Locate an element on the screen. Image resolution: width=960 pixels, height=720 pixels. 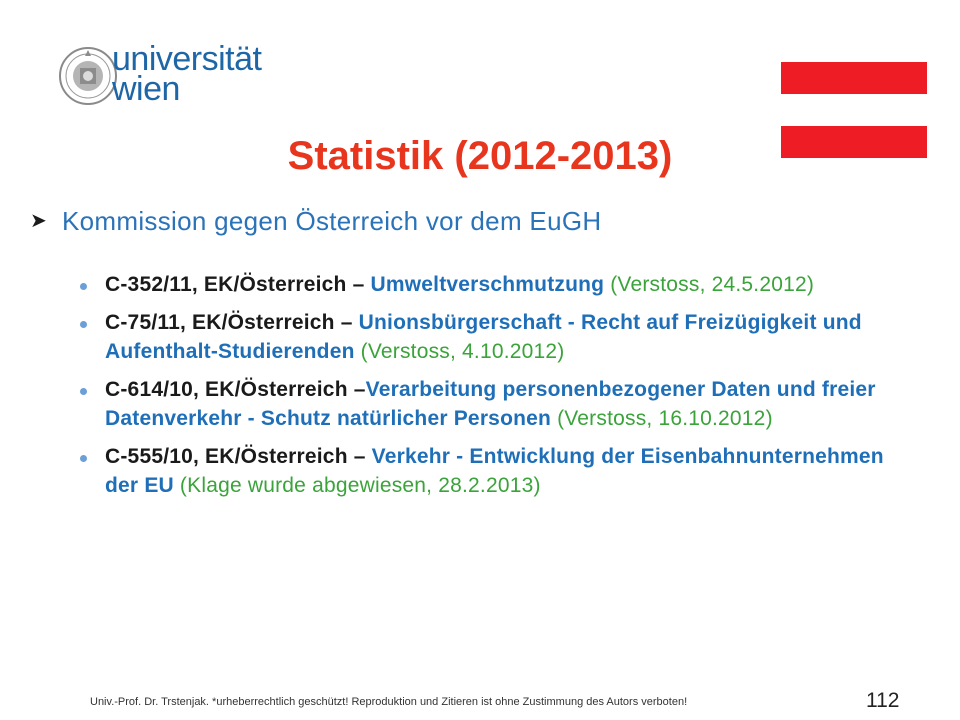
logo-line-1: universität is located at coordinates (187, 59).